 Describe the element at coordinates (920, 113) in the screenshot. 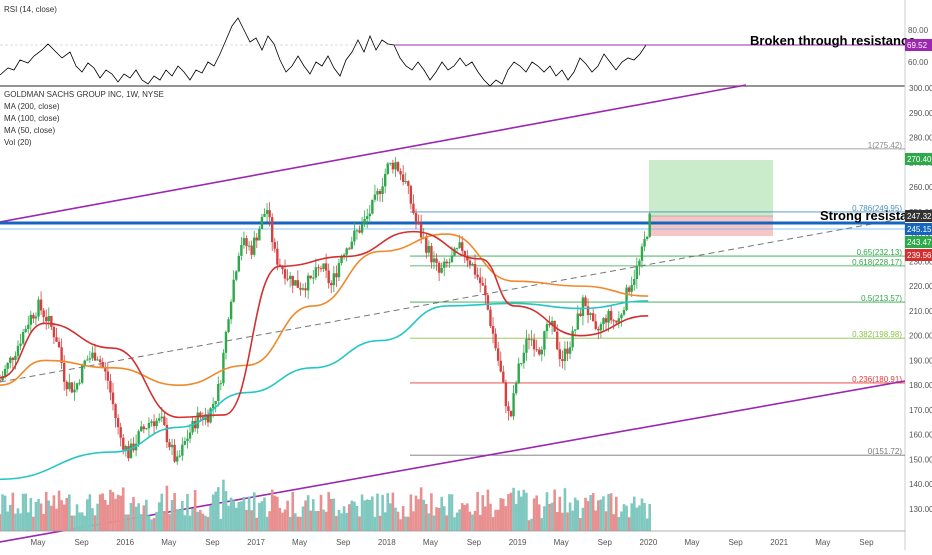

I see `price-tick: 290.00` at that location.